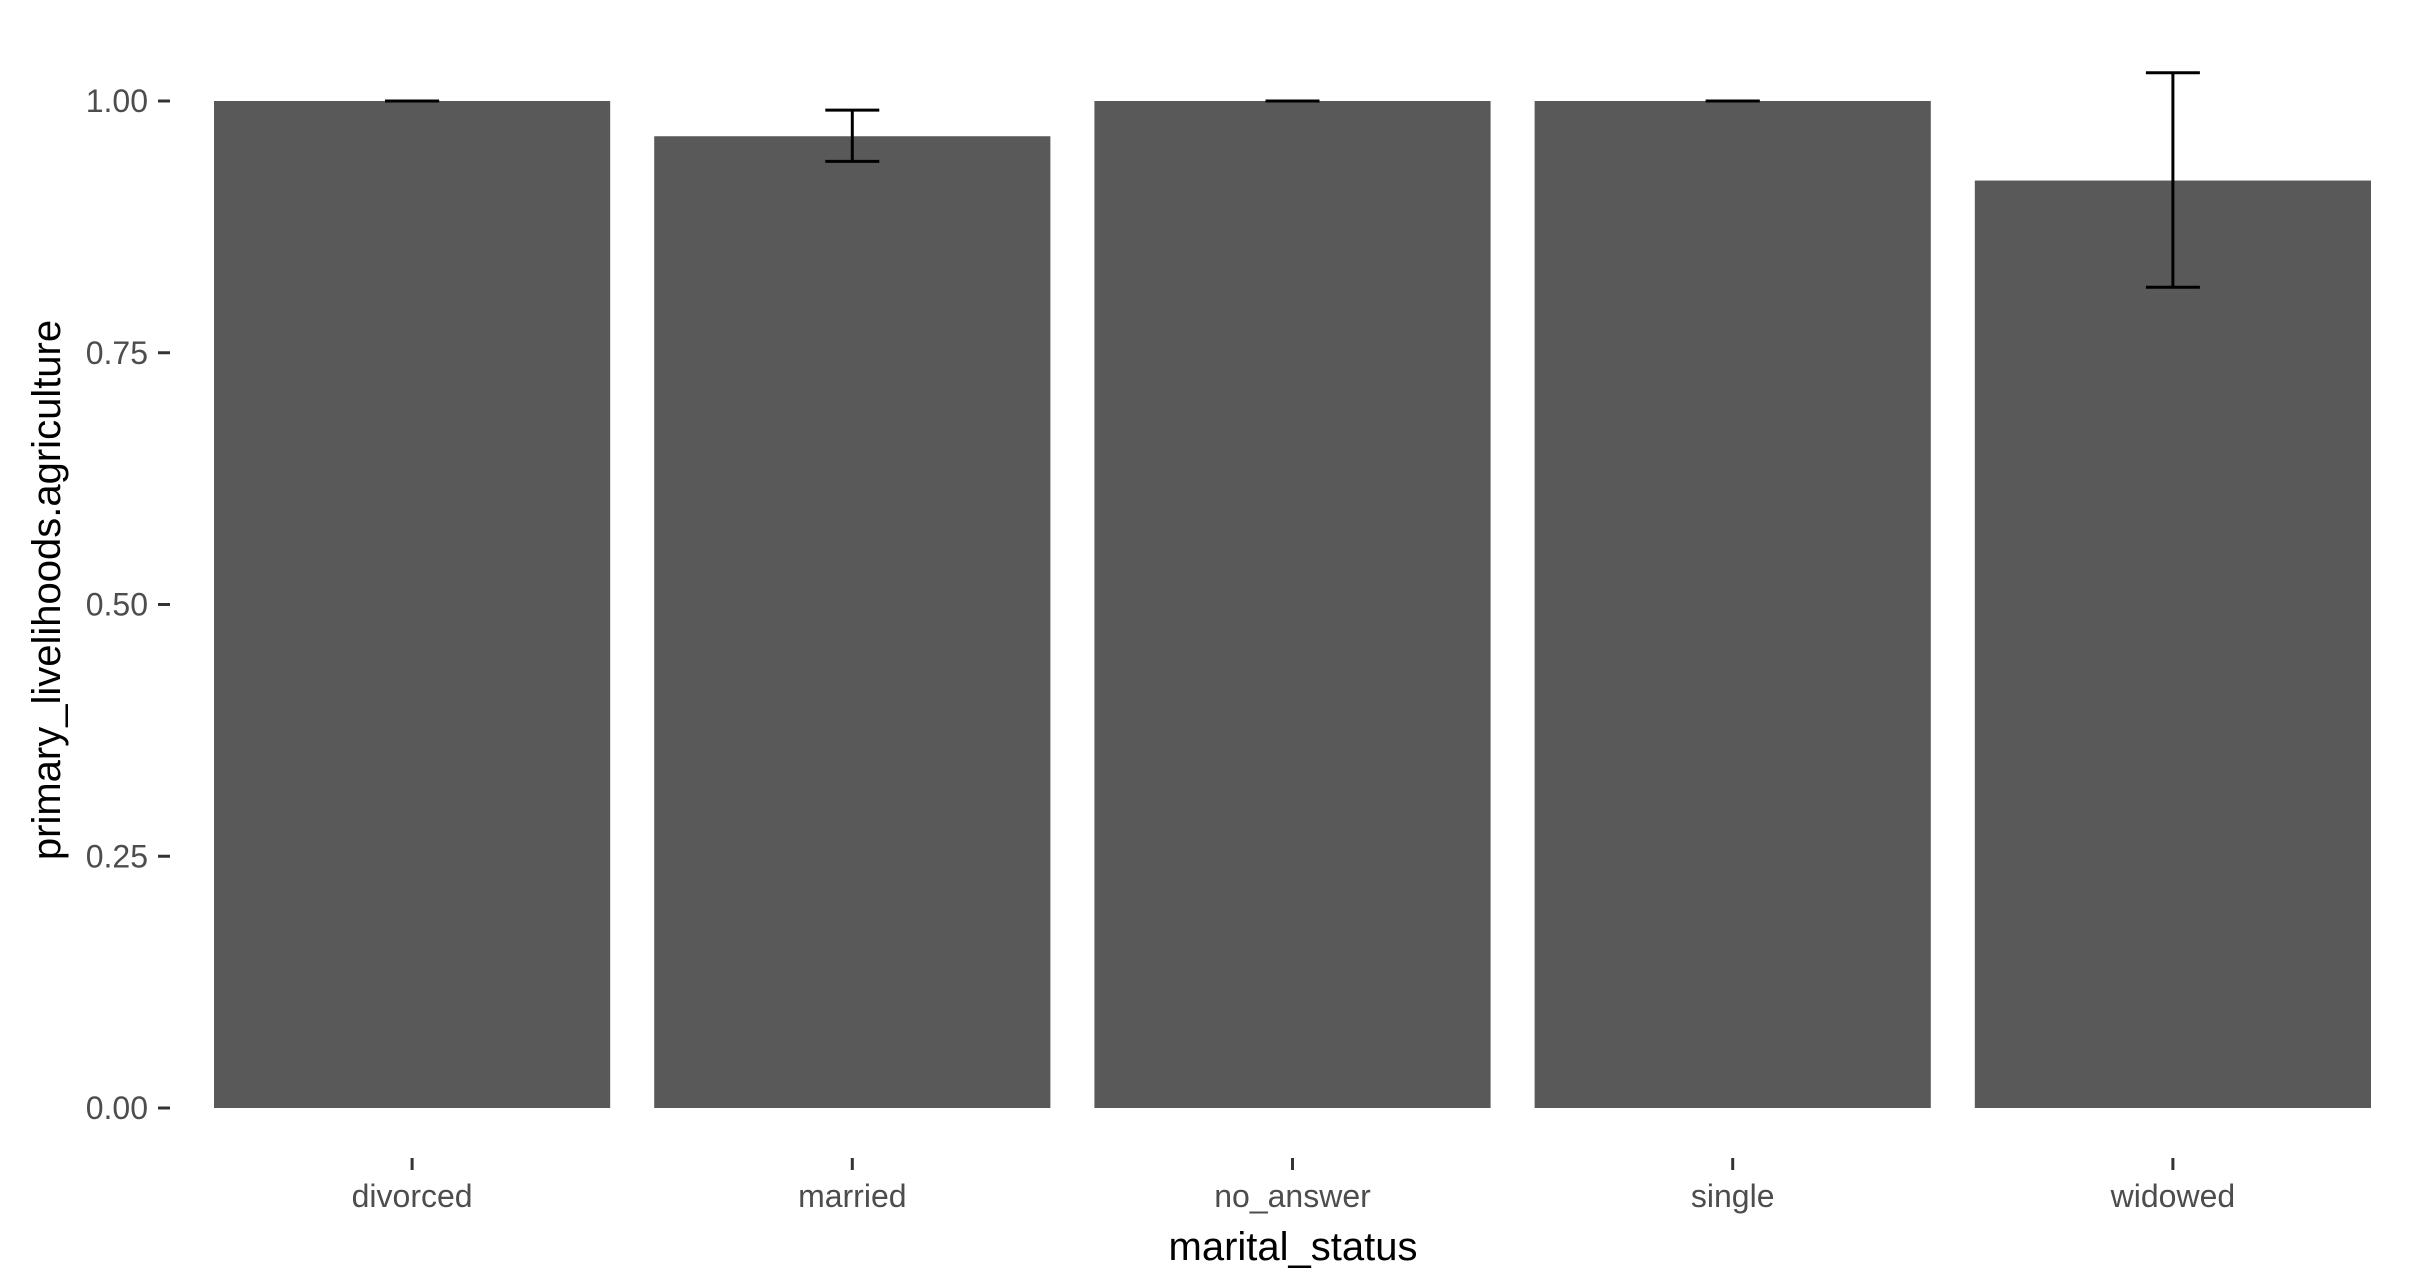 The height and width of the screenshot is (1284, 2418). I want to click on x-tick-label: widowed, so click(2173, 1196).